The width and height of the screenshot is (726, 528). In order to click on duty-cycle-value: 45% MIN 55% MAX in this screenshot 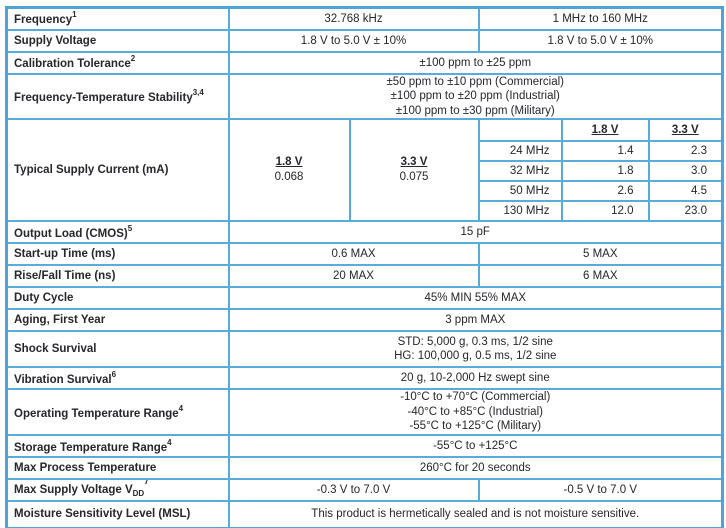, I will do `click(475, 298)`.